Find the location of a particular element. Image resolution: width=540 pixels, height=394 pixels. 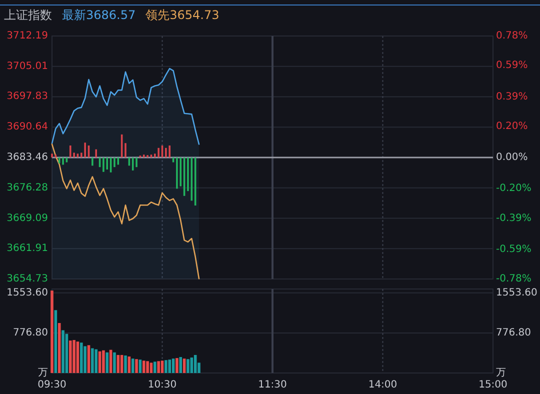

y2-tick-label: 0.78% is located at coordinates (512, 36).